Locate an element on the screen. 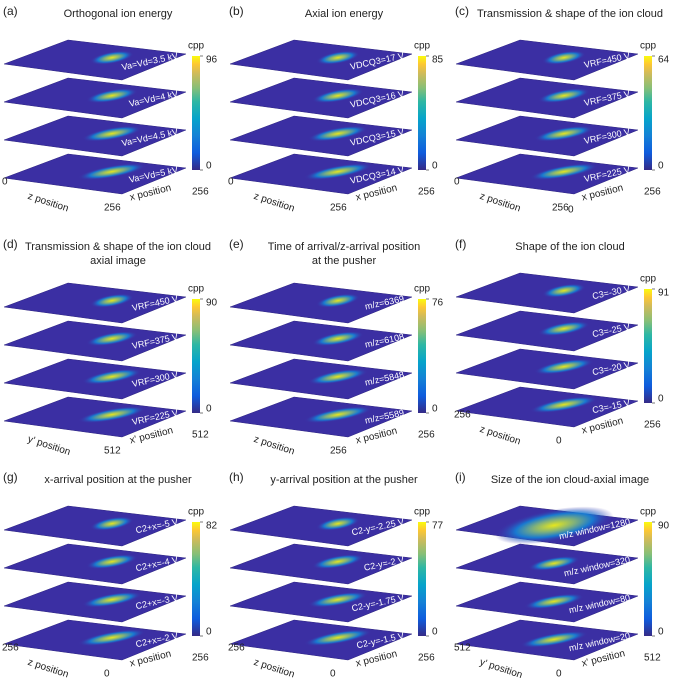 This screenshot has width=677, height=700. panel-title: x-arrival position at the pusher is located at coordinates (118, 480).